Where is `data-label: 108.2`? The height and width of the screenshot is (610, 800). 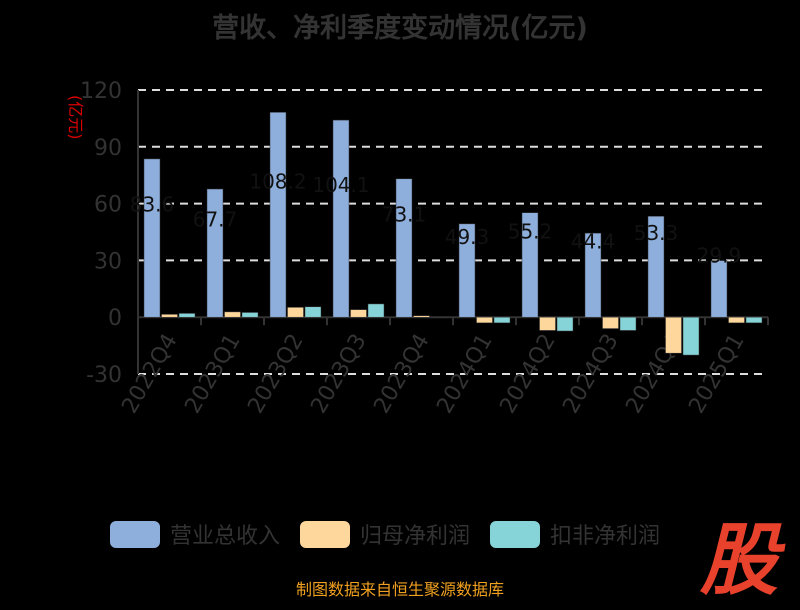
data-label: 108.2 is located at coordinates (277, 181).